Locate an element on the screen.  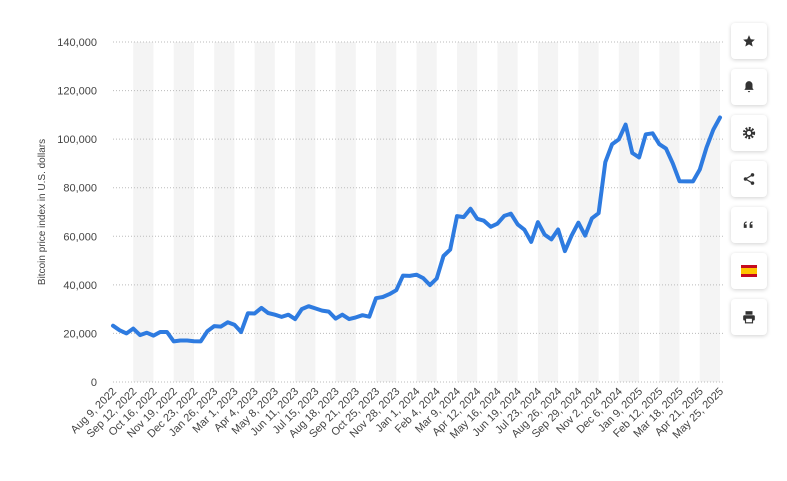
y-tick-label: 100,000 is located at coordinates (77, 140).